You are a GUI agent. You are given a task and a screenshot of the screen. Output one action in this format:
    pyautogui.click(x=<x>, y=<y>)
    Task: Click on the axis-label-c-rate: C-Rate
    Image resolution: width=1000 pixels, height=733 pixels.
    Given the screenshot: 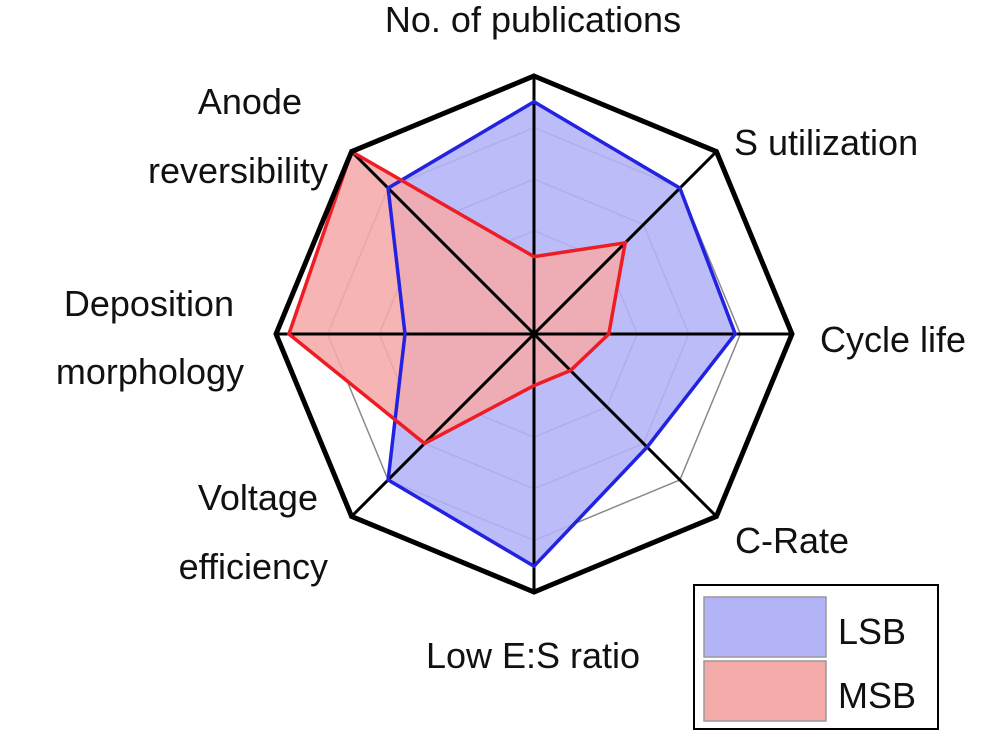 What is the action you would take?
    pyautogui.click(x=792, y=540)
    